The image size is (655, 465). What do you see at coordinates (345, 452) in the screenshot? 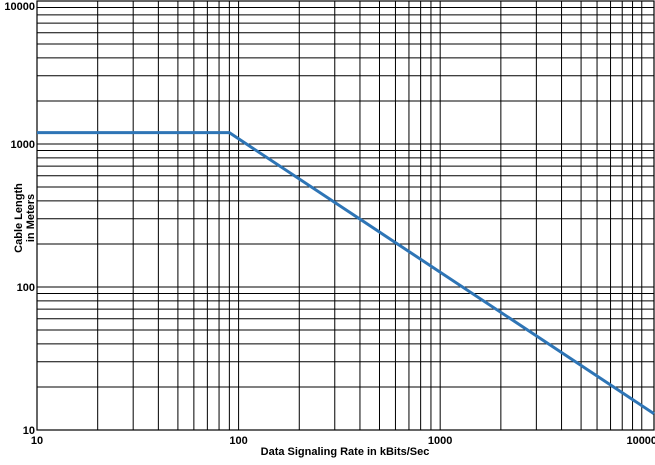
I see `x-axis-label: Data Signaling Rate in kBits/Sec` at bounding box center [345, 452].